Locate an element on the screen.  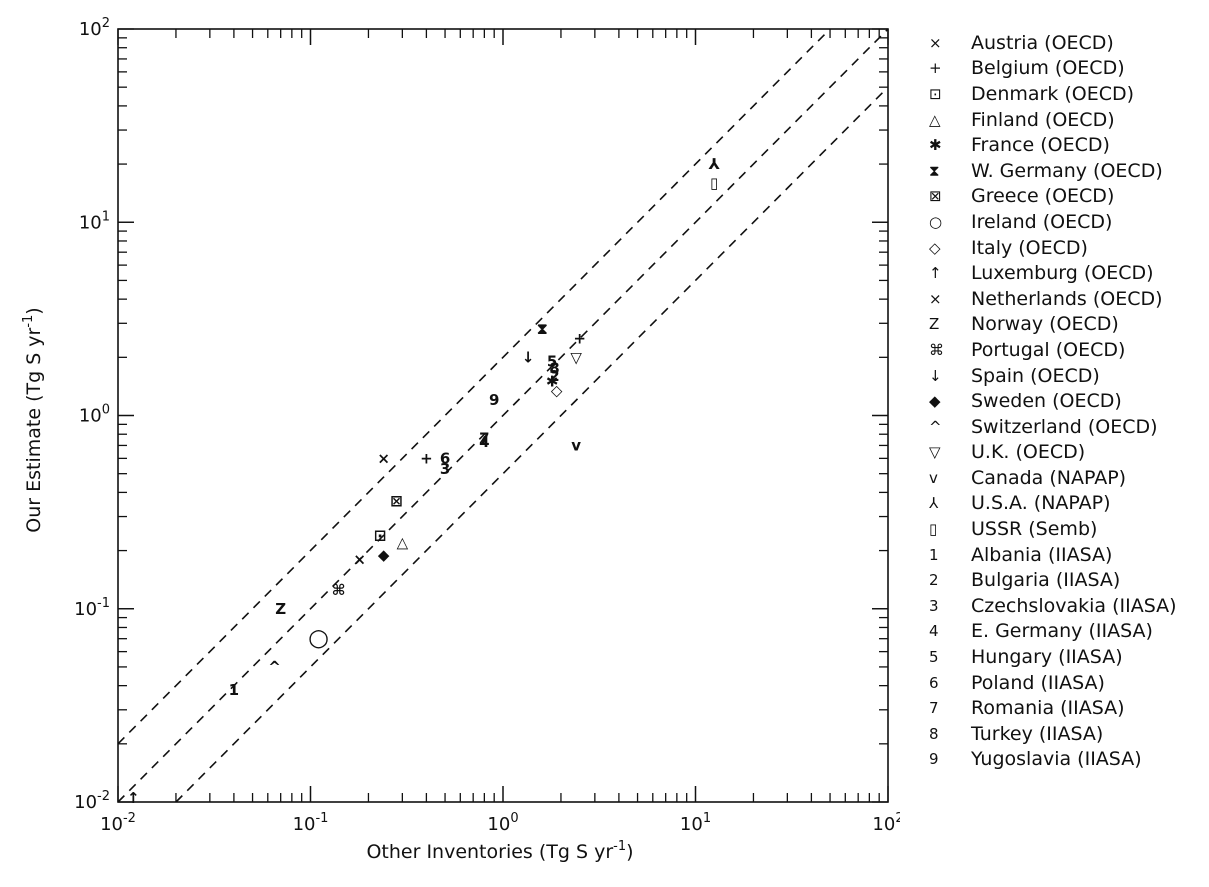
legend-marker: ⧗ is located at coordinates (934, 170).